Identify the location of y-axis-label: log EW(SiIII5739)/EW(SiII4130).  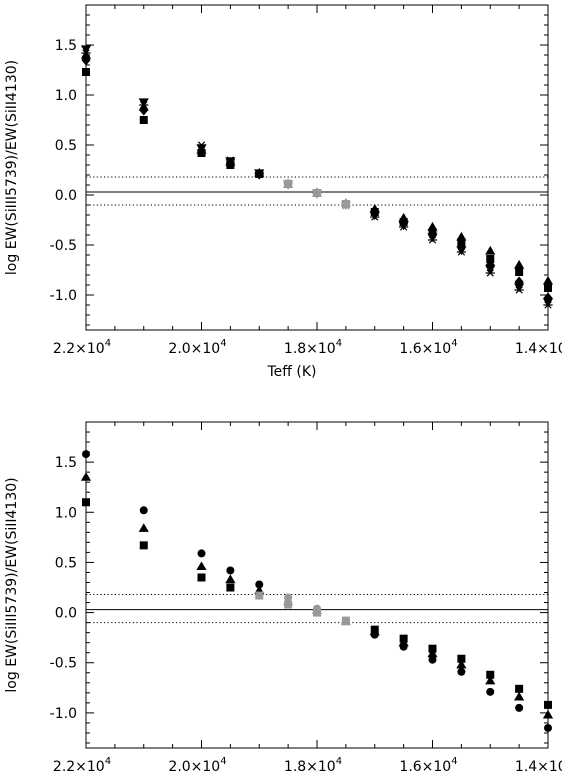
(12, 167).